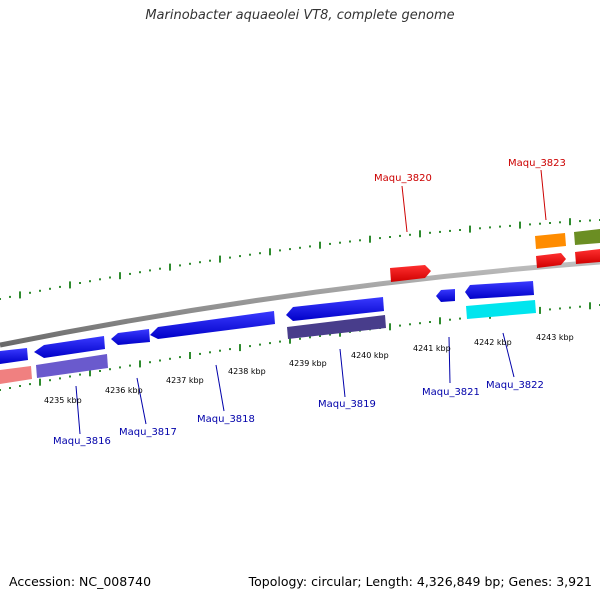 The image size is (600, 600). I want to click on gene-maqu-3816b, so click(69, 347).